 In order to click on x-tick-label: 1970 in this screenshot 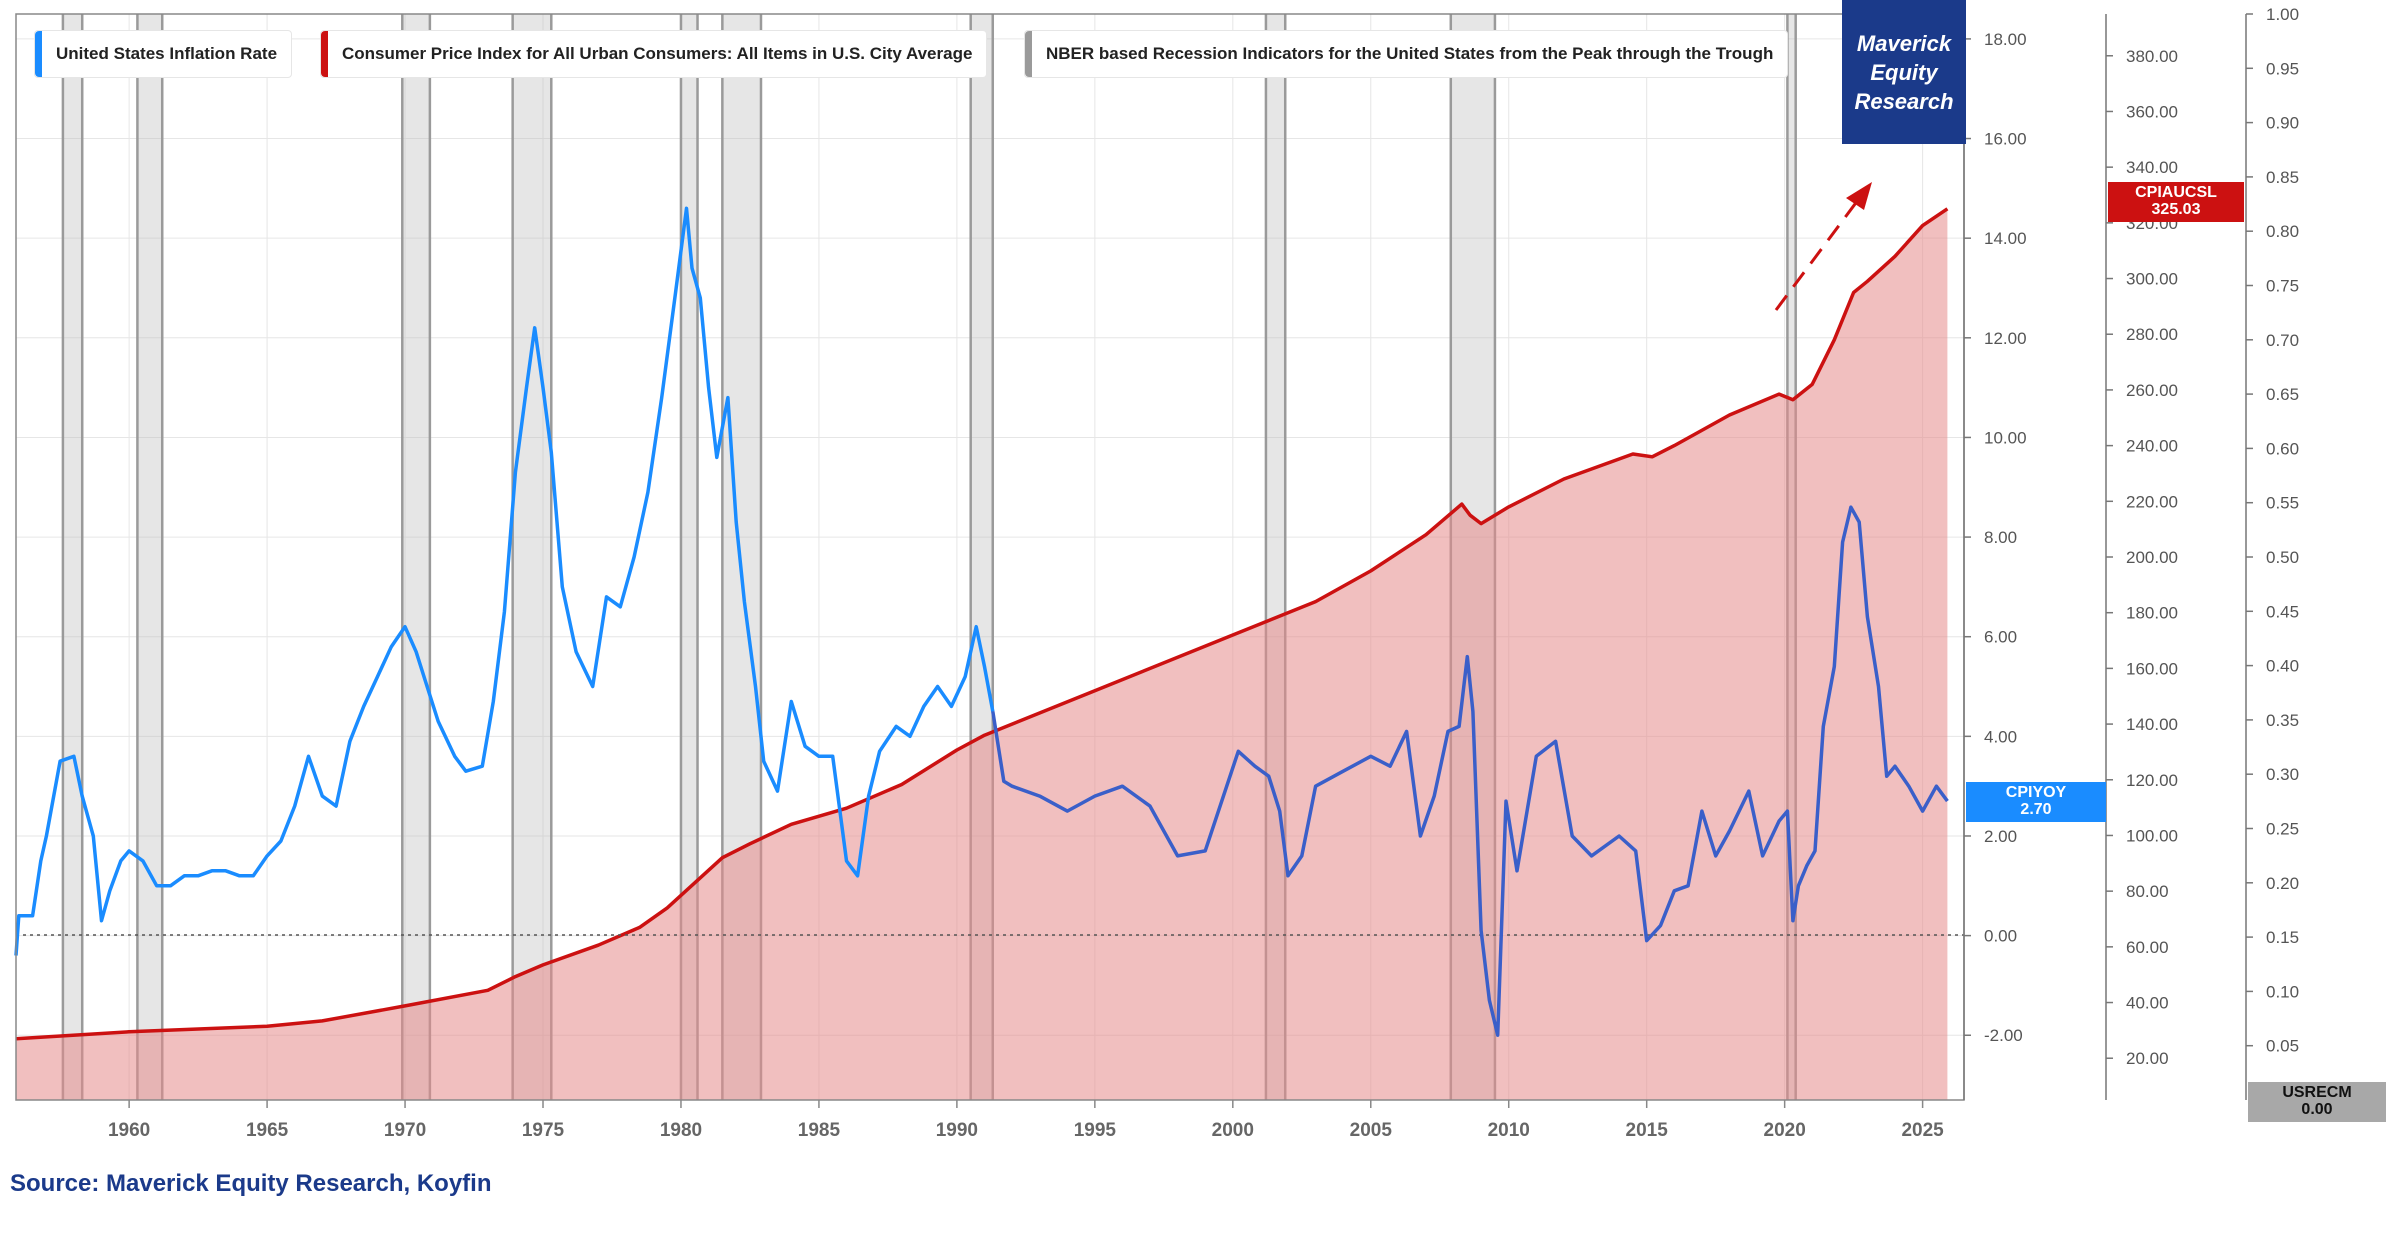, I will do `click(405, 1130)`.